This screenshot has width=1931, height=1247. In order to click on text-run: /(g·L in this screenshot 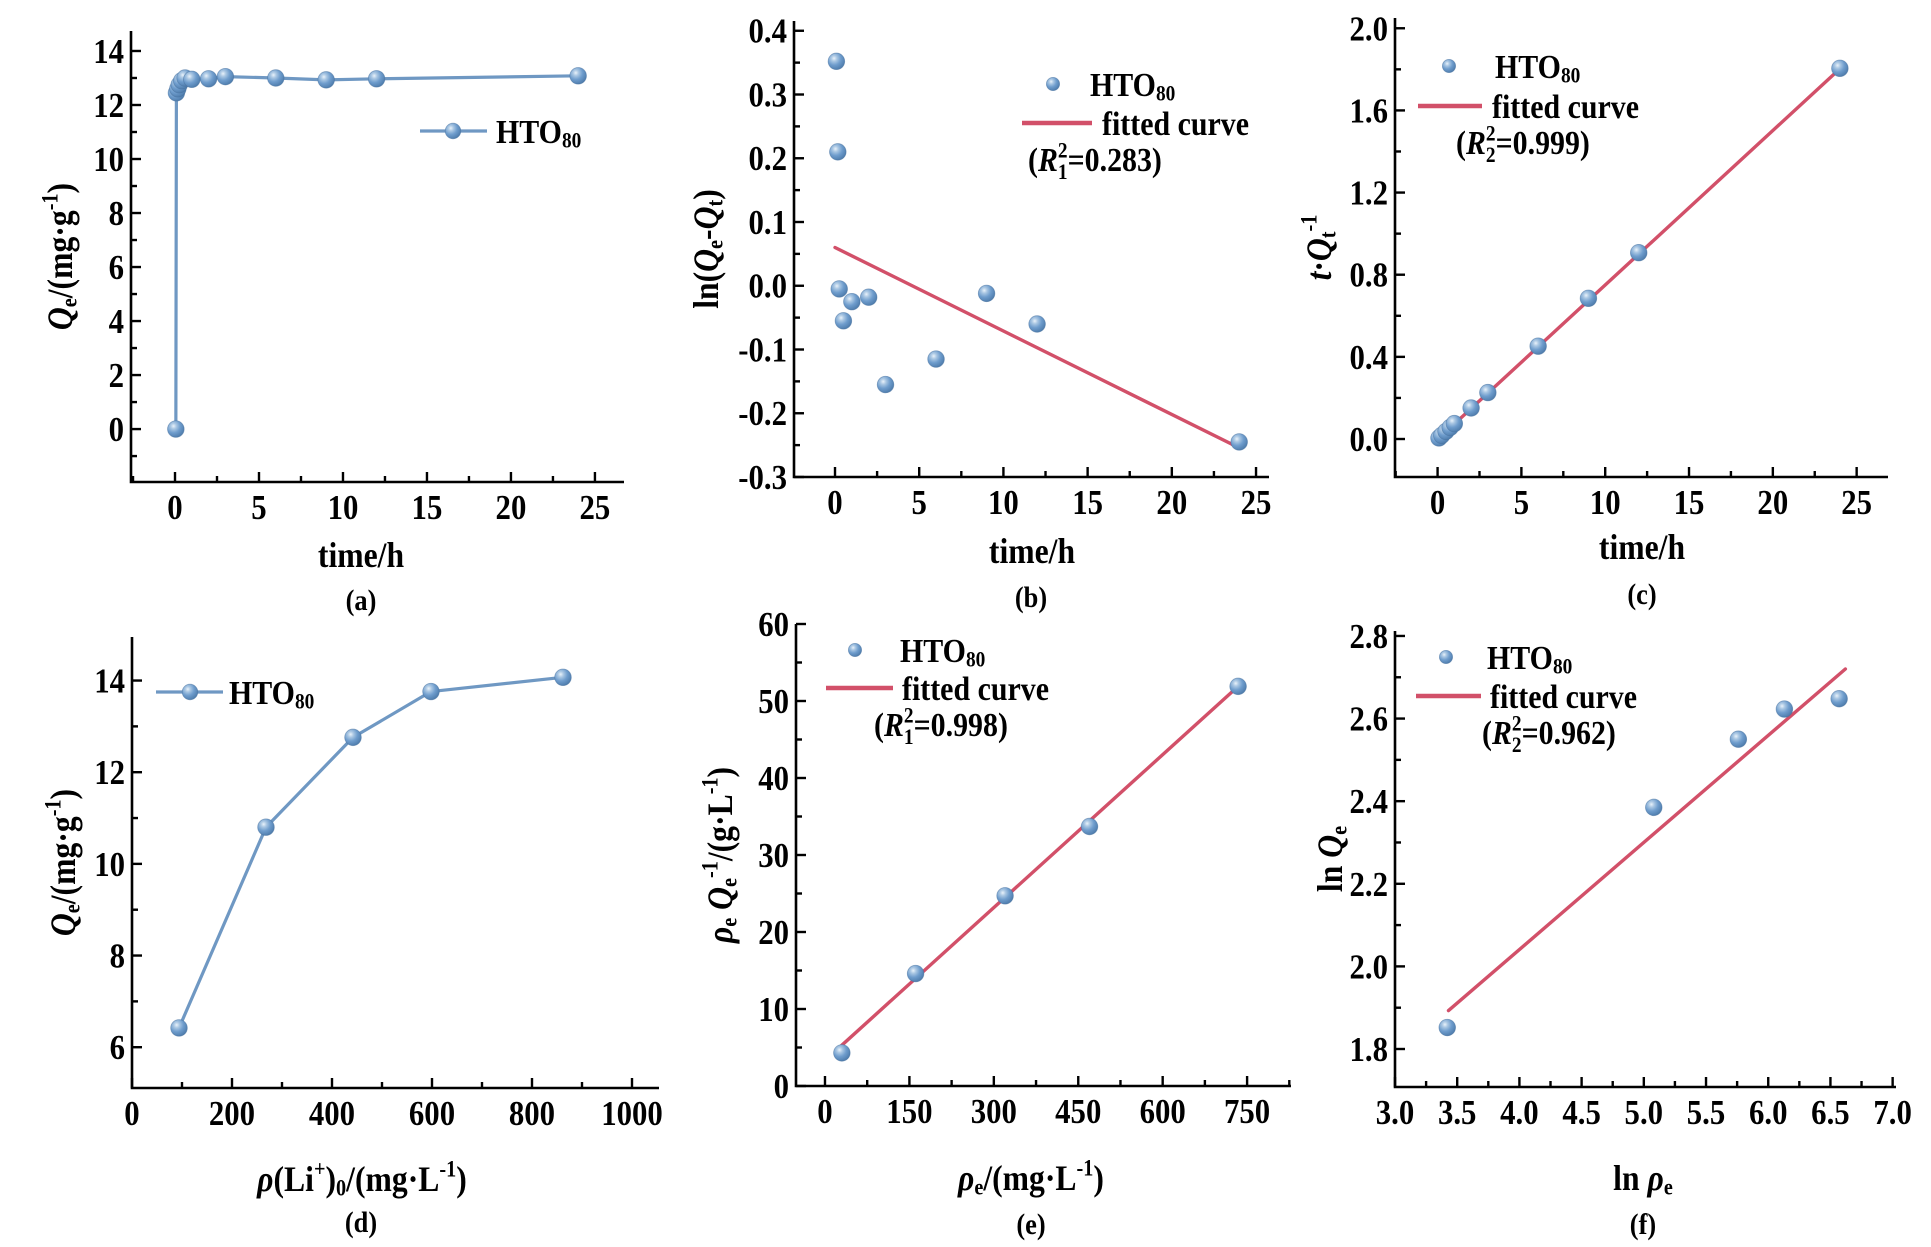, I will do `click(720, 828)`.